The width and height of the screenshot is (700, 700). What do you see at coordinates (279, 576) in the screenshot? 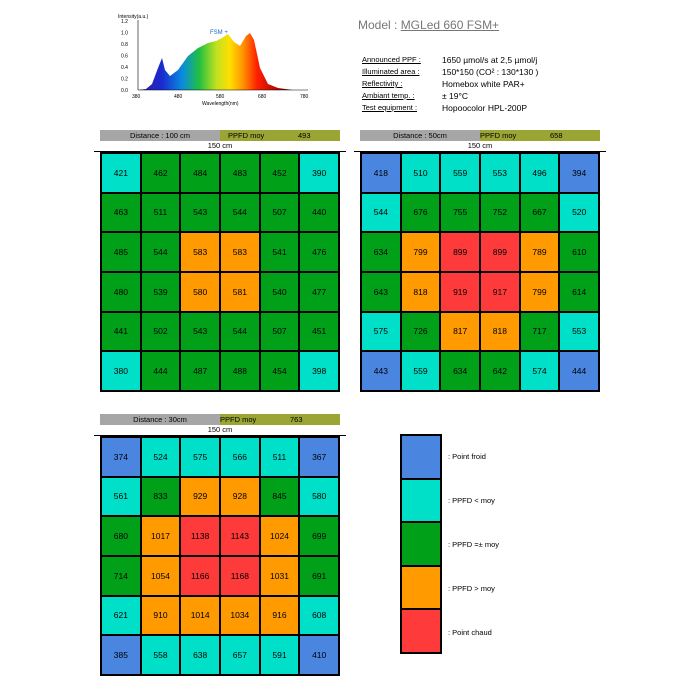
I see `heatmap-cell: 1031` at bounding box center [279, 576].